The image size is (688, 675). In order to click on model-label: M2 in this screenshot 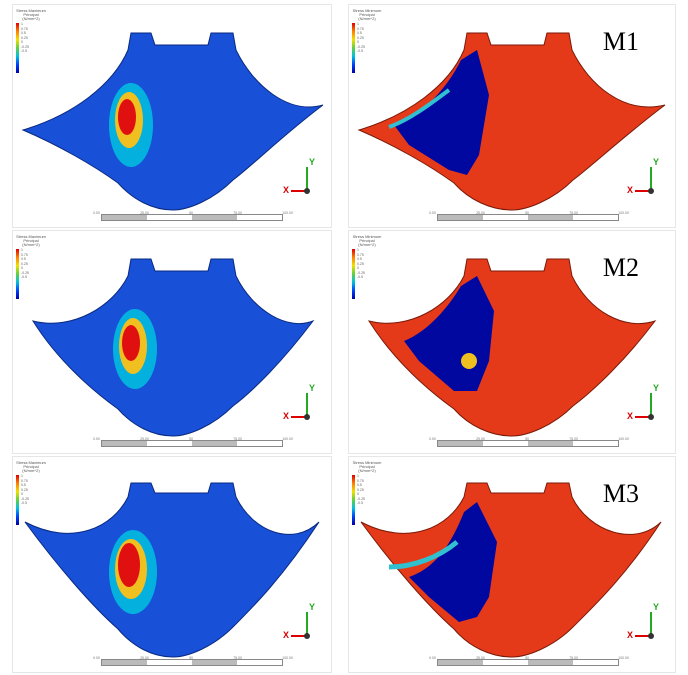, I will do `click(620, 267)`.